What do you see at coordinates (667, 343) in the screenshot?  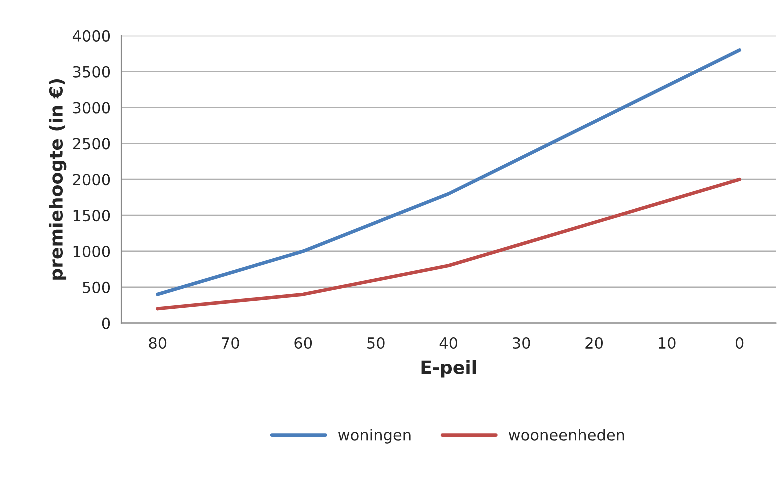 I see `x-tick-label: 10` at bounding box center [667, 343].